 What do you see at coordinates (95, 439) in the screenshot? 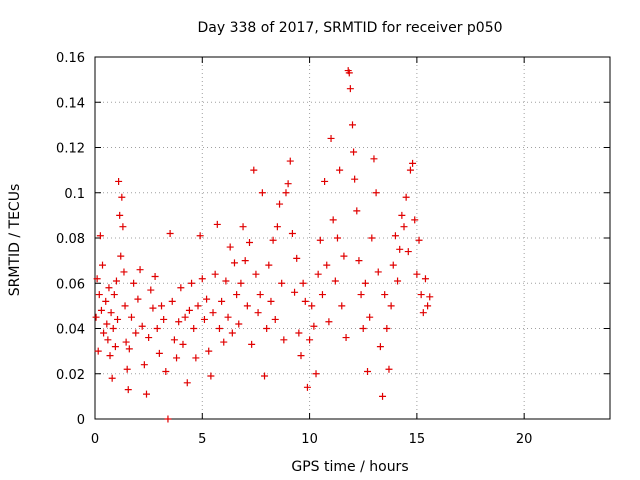
I see `x-tick-label: 0` at bounding box center [95, 439].